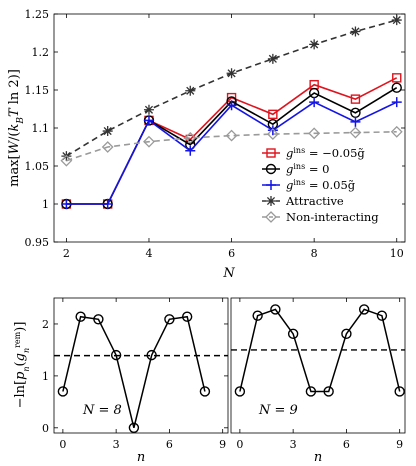 The image size is (416, 466). Describe the element at coordinates (228, 273) in the screenshot. I see `main-xlabel: N` at that location.